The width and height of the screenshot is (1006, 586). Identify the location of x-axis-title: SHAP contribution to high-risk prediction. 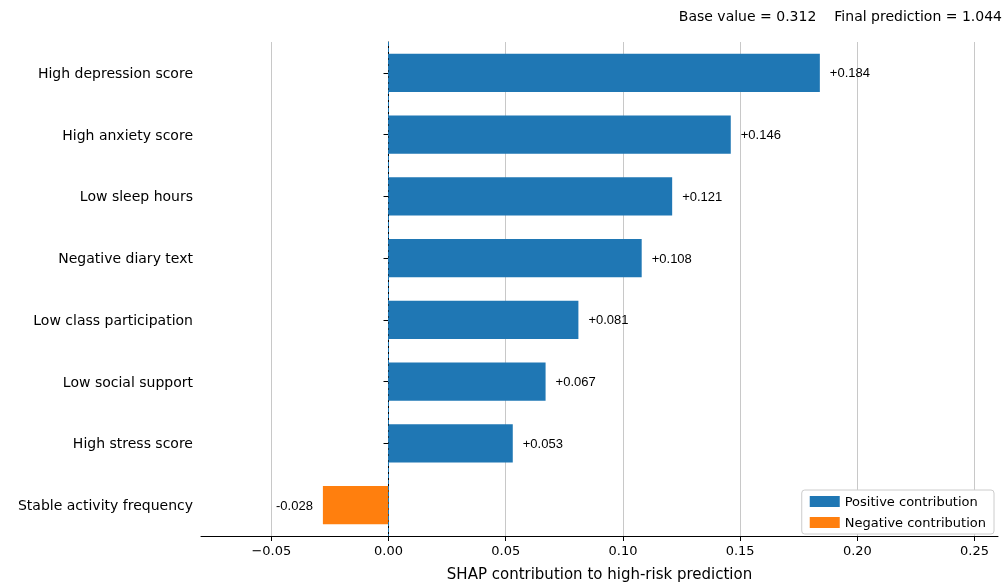
(599, 573).